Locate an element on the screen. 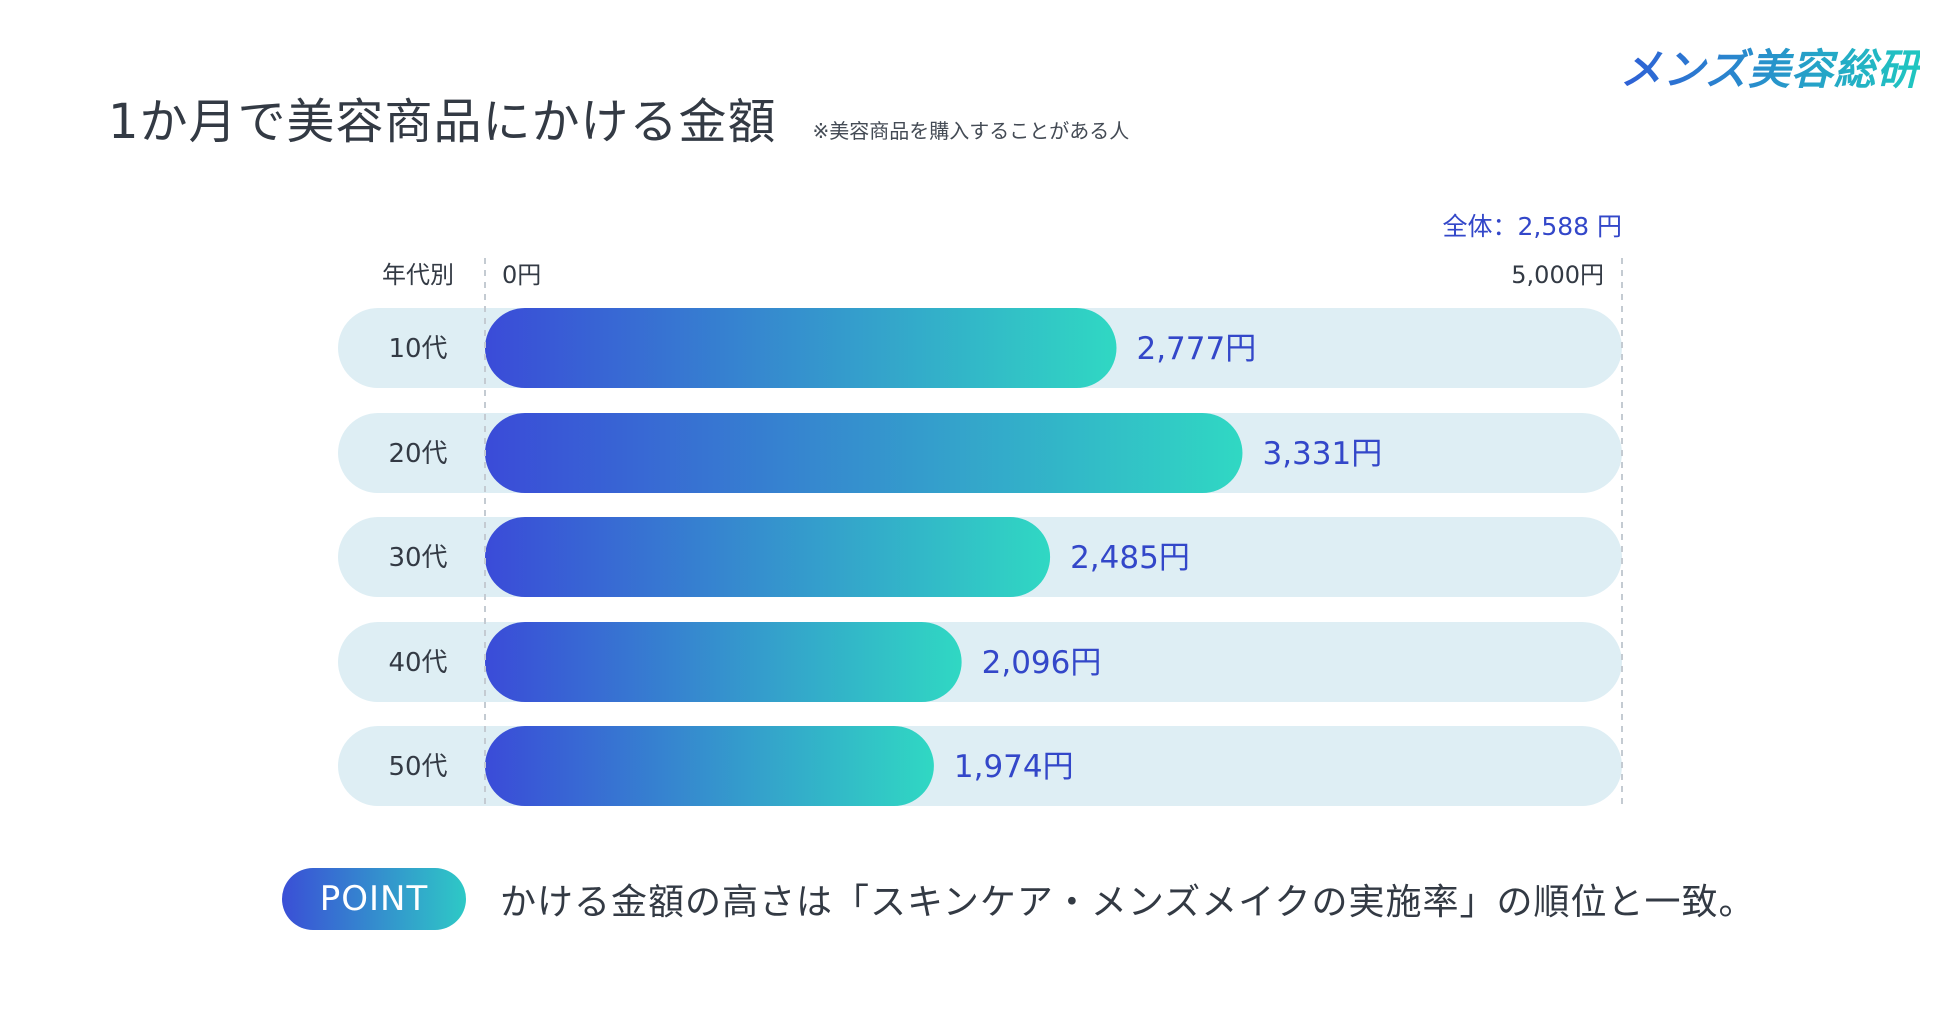 The height and width of the screenshot is (1024, 1950). value-label: 1,974円 is located at coordinates (1014, 767).